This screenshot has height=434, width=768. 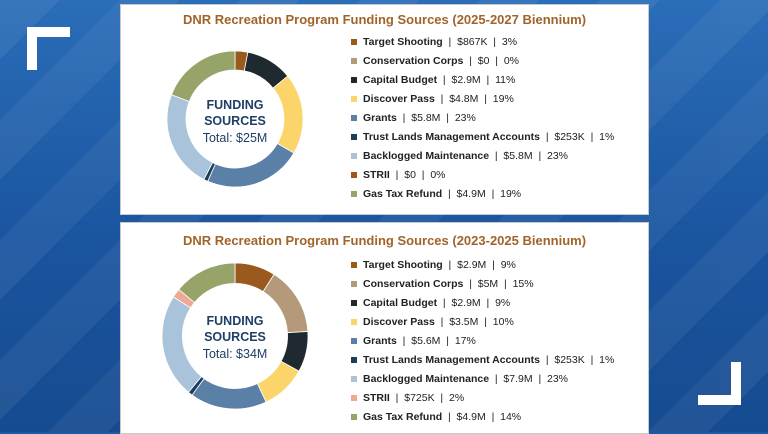 I want to click on donut-slice-backlogged-maintenance, so click(x=182, y=344).